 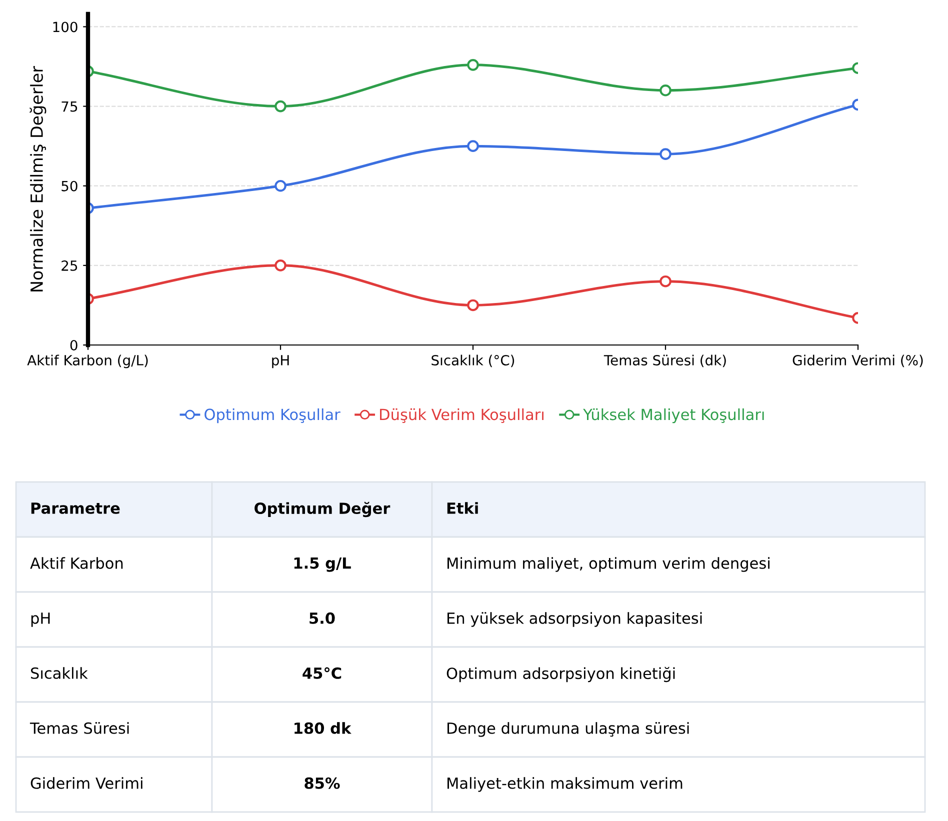 What do you see at coordinates (75, 508) in the screenshot?
I see `text: Parametre` at bounding box center [75, 508].